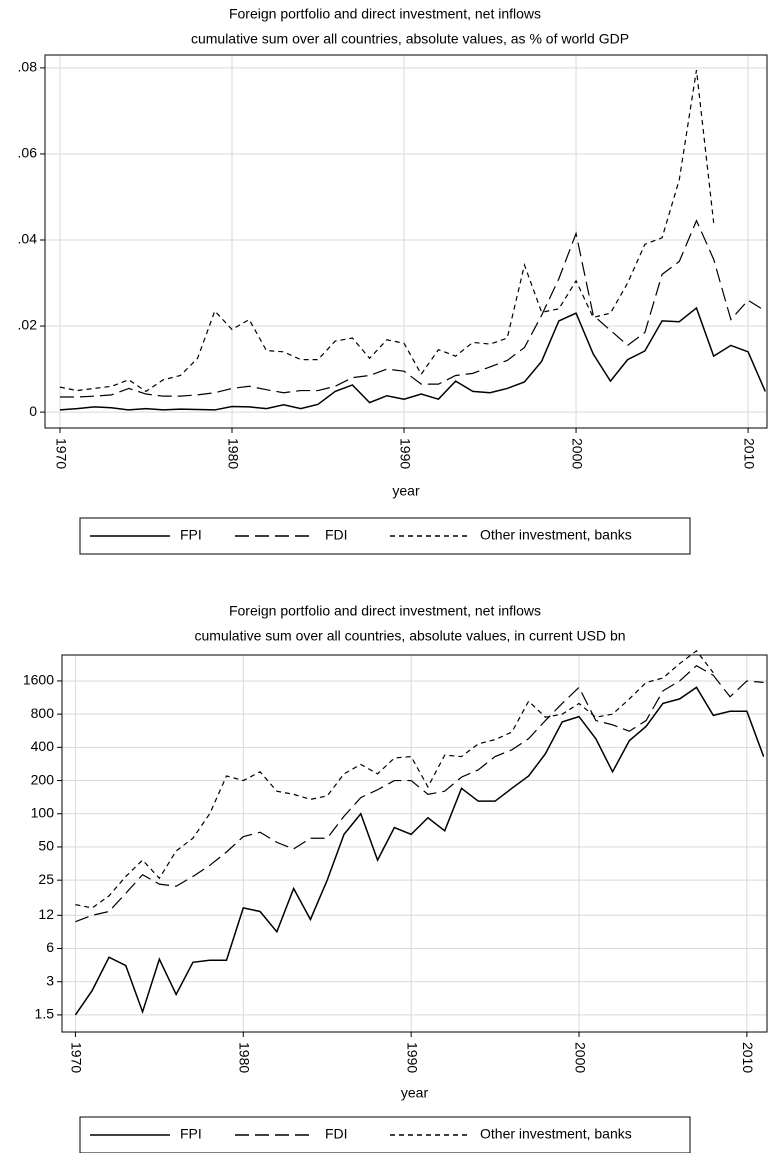 This screenshot has height=1158, width=769. I want to click on y-tick-label: 200, so click(43, 779).